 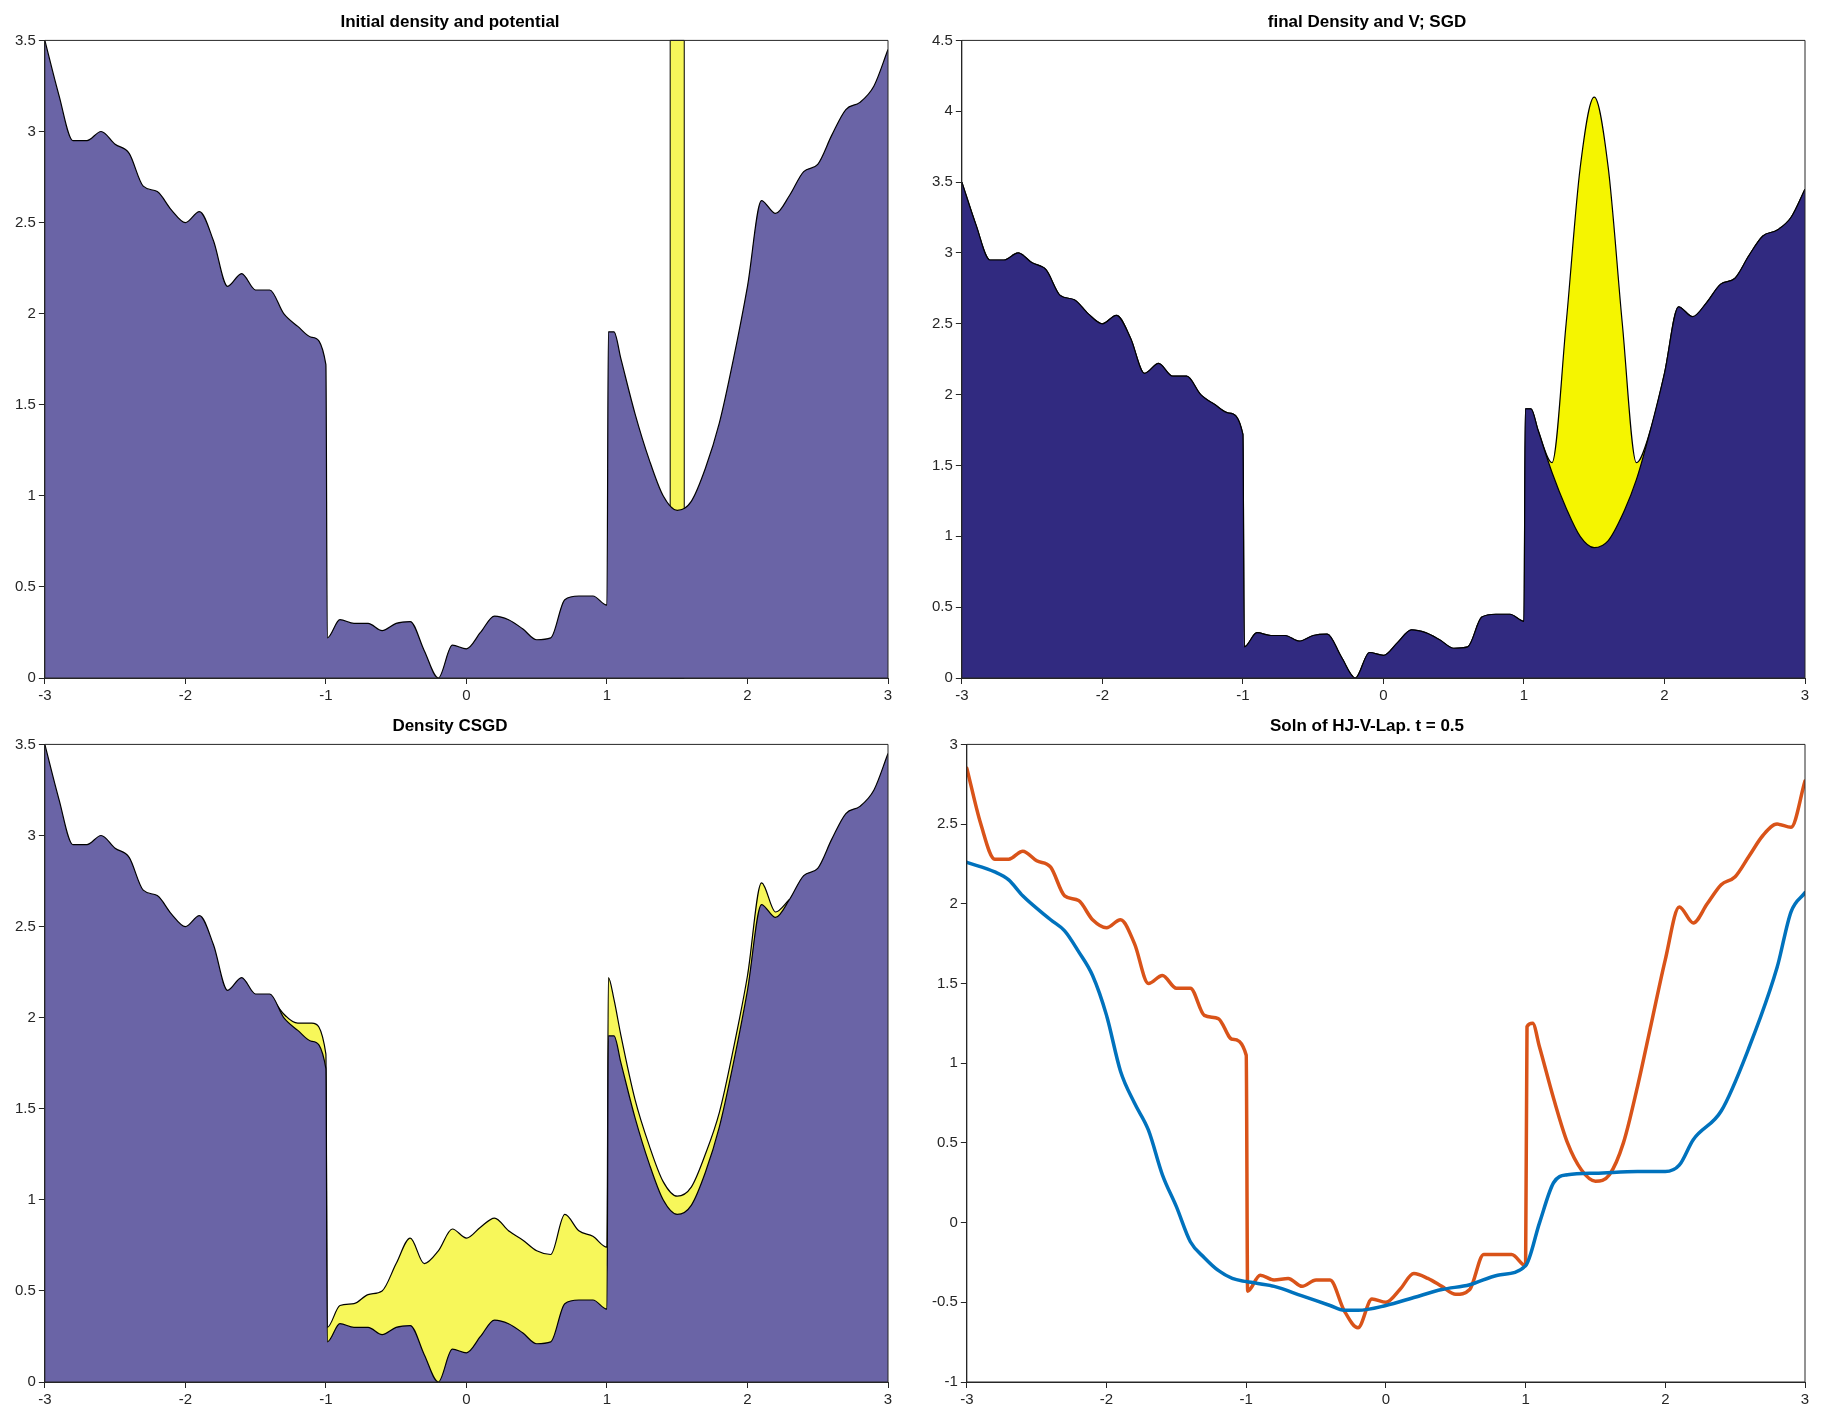 I want to click on chart-title: Initial density and potential, so click(x=450, y=21).